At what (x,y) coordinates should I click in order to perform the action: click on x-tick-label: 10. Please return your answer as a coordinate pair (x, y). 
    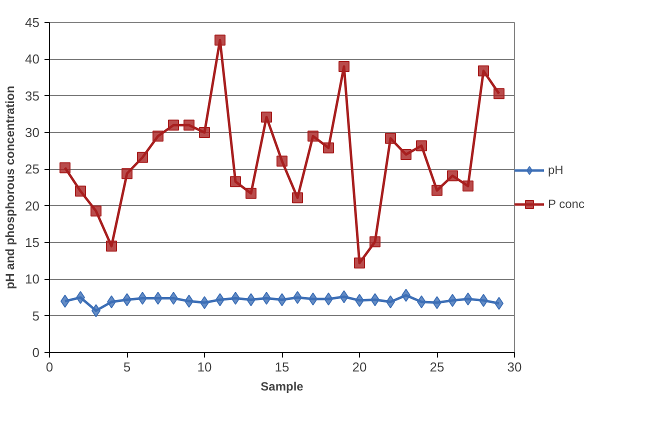
    Looking at the image, I should click on (204, 367).